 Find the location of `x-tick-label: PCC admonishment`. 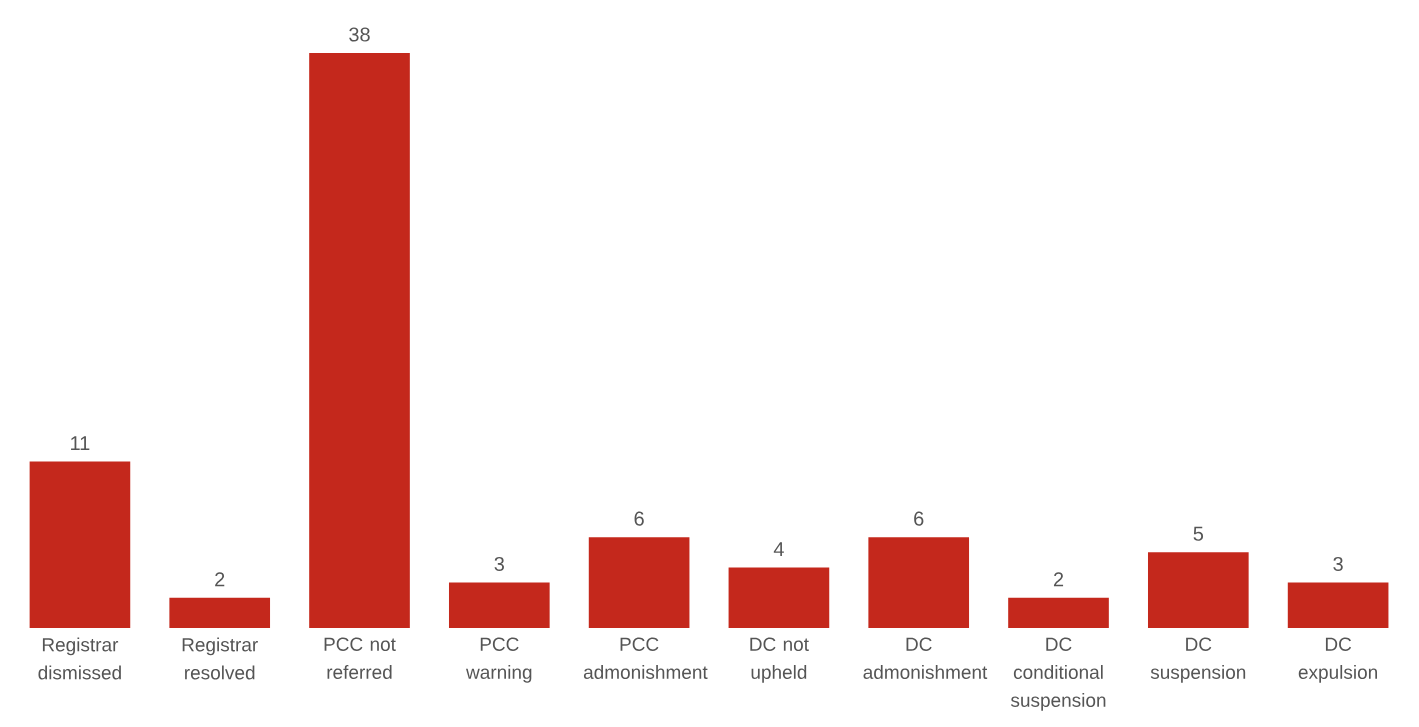

x-tick-label: PCC admonishment is located at coordinates (645, 658).